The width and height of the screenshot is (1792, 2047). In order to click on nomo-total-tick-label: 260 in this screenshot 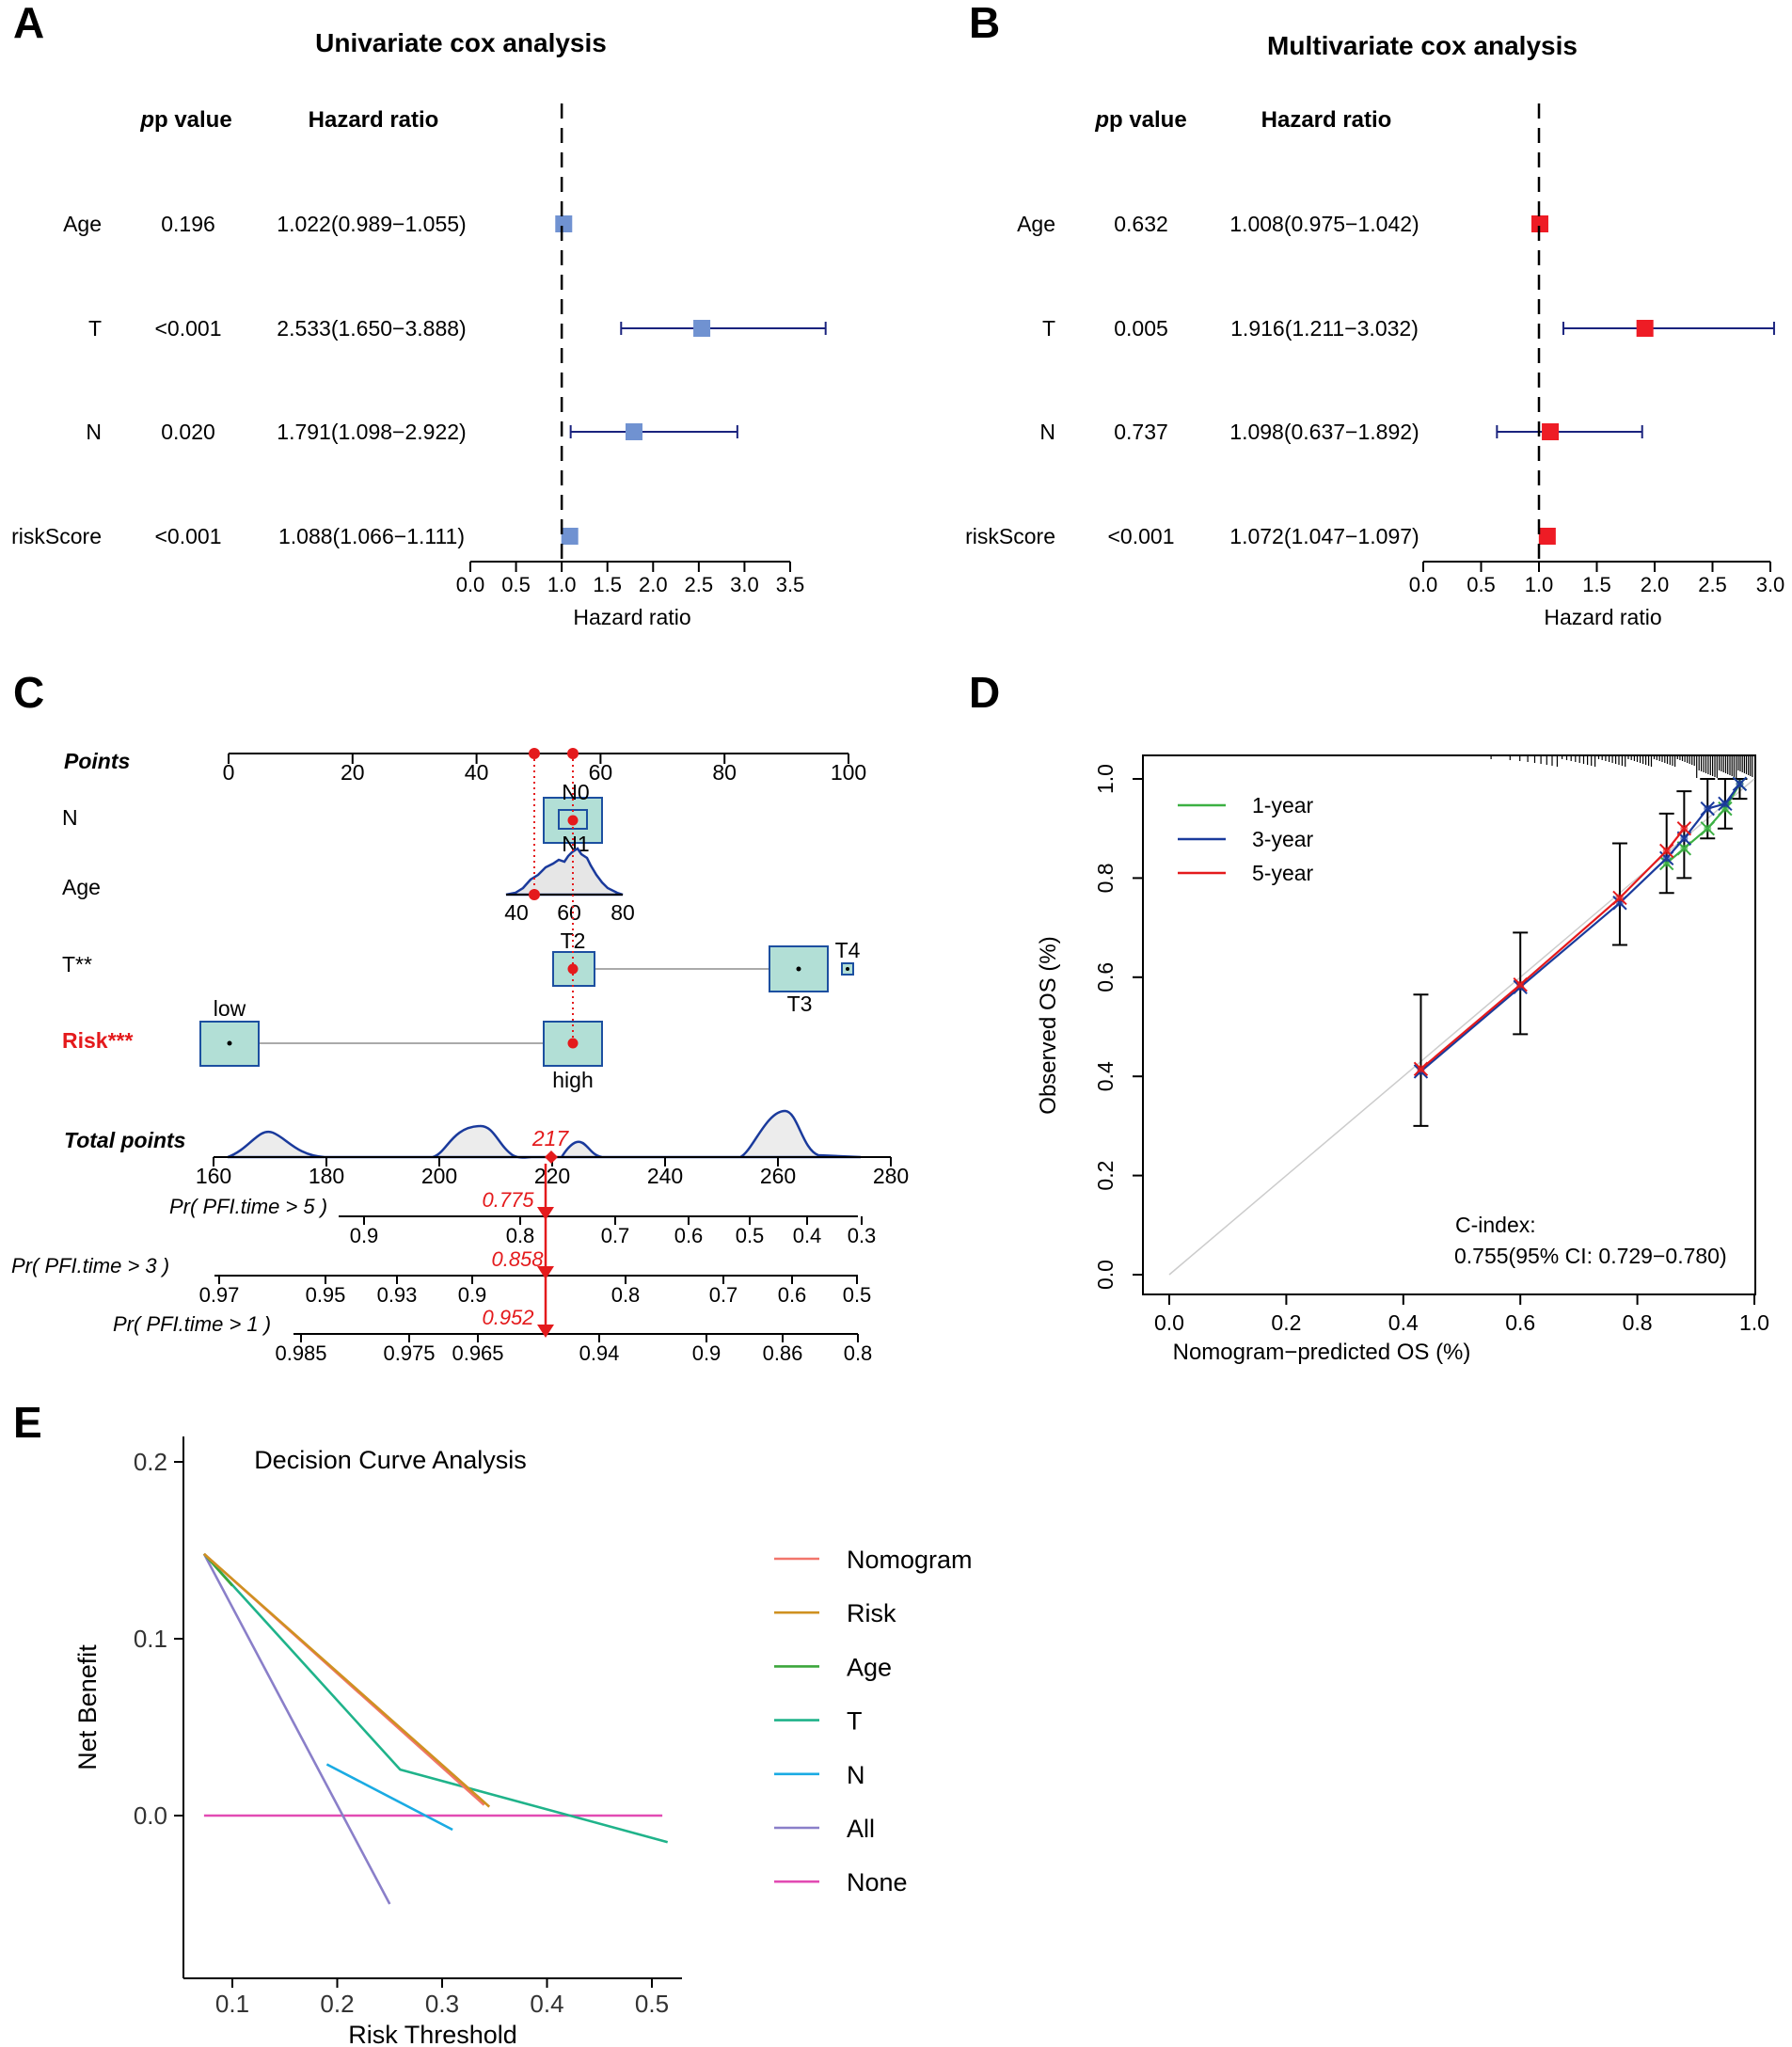, I will do `click(778, 1176)`.